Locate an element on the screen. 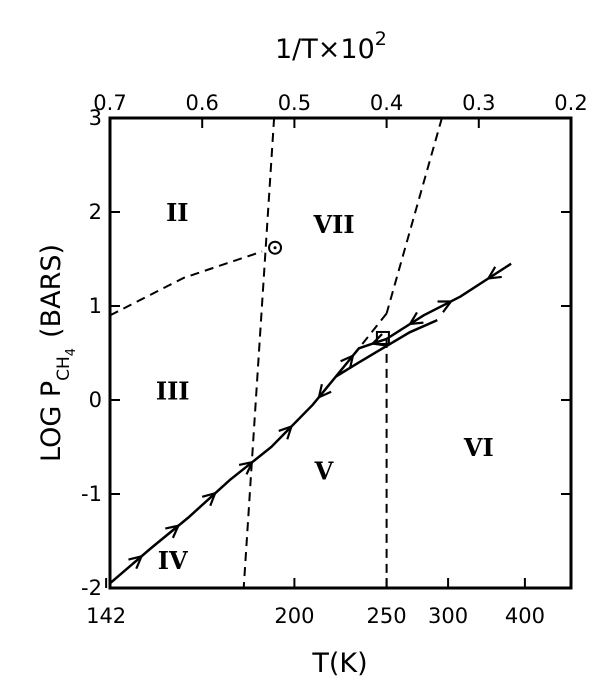 This screenshot has height=688, width=610. region-label: V is located at coordinates (324, 471).